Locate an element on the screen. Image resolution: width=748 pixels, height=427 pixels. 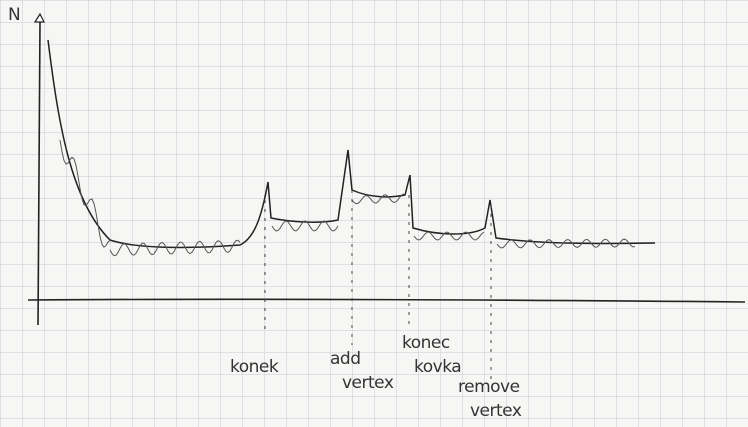
annotation-text: konek is located at coordinates (254, 367).